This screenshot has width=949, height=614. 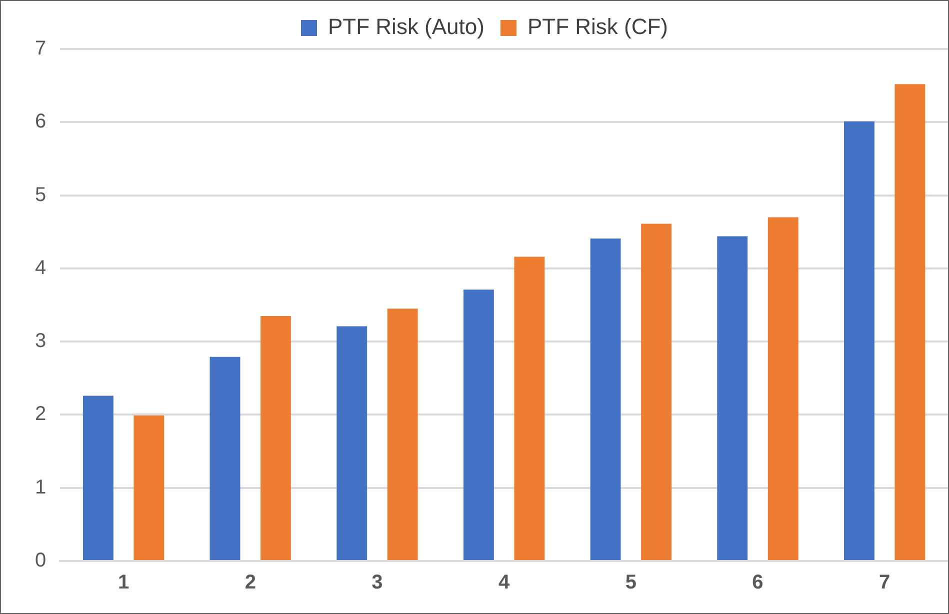 I want to click on y-tick-label: 2, so click(x=40, y=414).